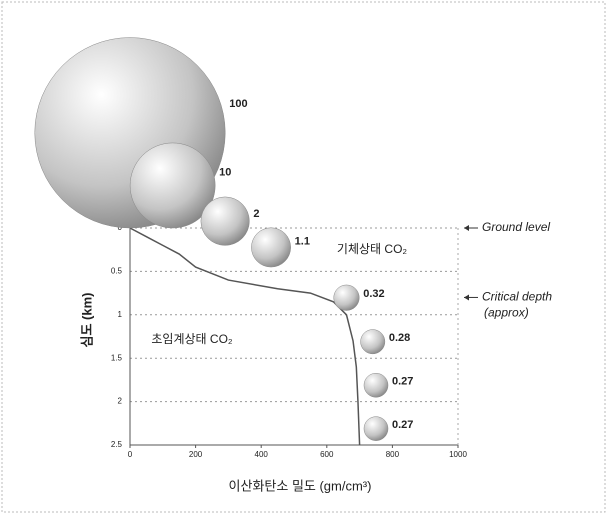 The height and width of the screenshot is (519, 607). What do you see at coordinates (120, 401) in the screenshot?
I see `y-tick-label: 2` at bounding box center [120, 401].